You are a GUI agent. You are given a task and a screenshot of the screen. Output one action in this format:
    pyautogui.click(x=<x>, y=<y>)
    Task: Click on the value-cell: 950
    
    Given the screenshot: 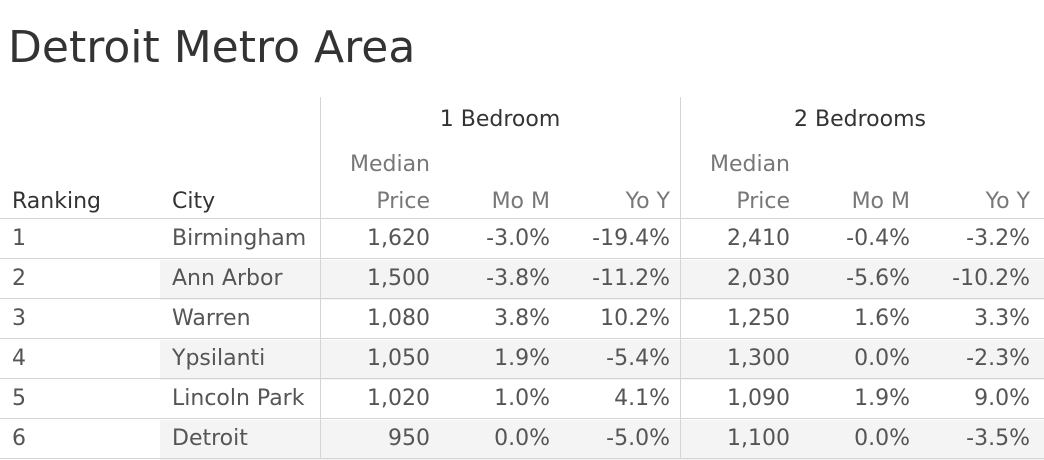 What is the action you would take?
    pyautogui.click(x=409, y=438)
    